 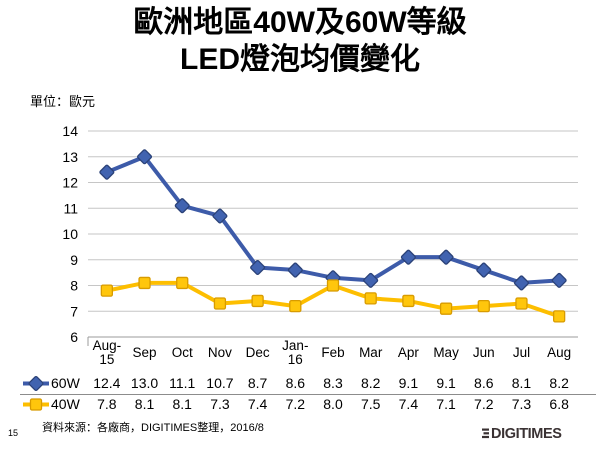 I want to click on y-axis-tick-label: 9, so click(x=74, y=260).